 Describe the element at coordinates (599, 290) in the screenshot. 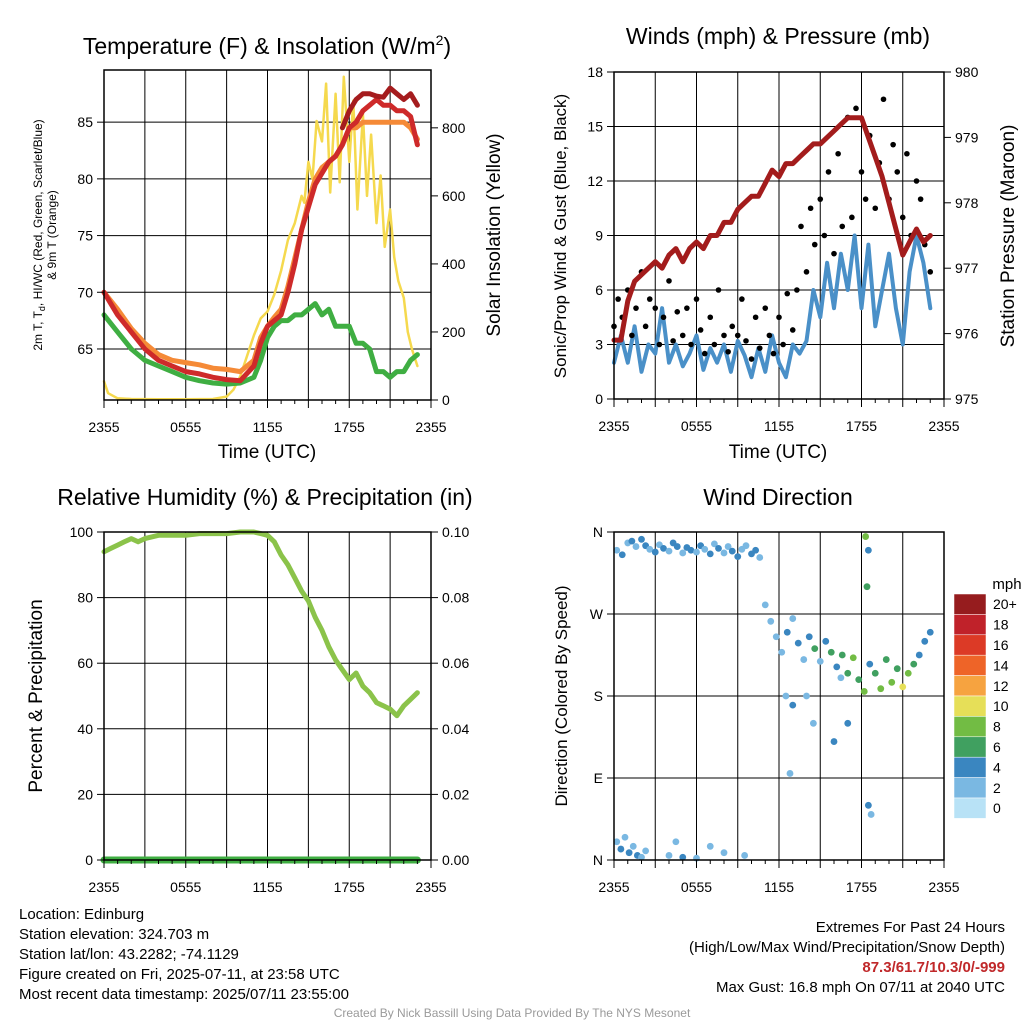

I see `y-tick-label: 6` at that location.